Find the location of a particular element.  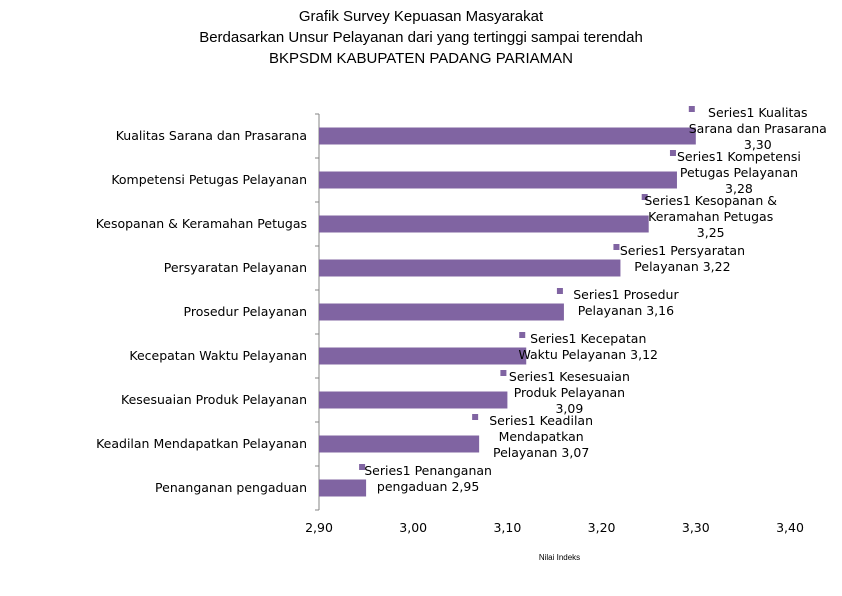

data-label: 3,28 is located at coordinates (739, 188).